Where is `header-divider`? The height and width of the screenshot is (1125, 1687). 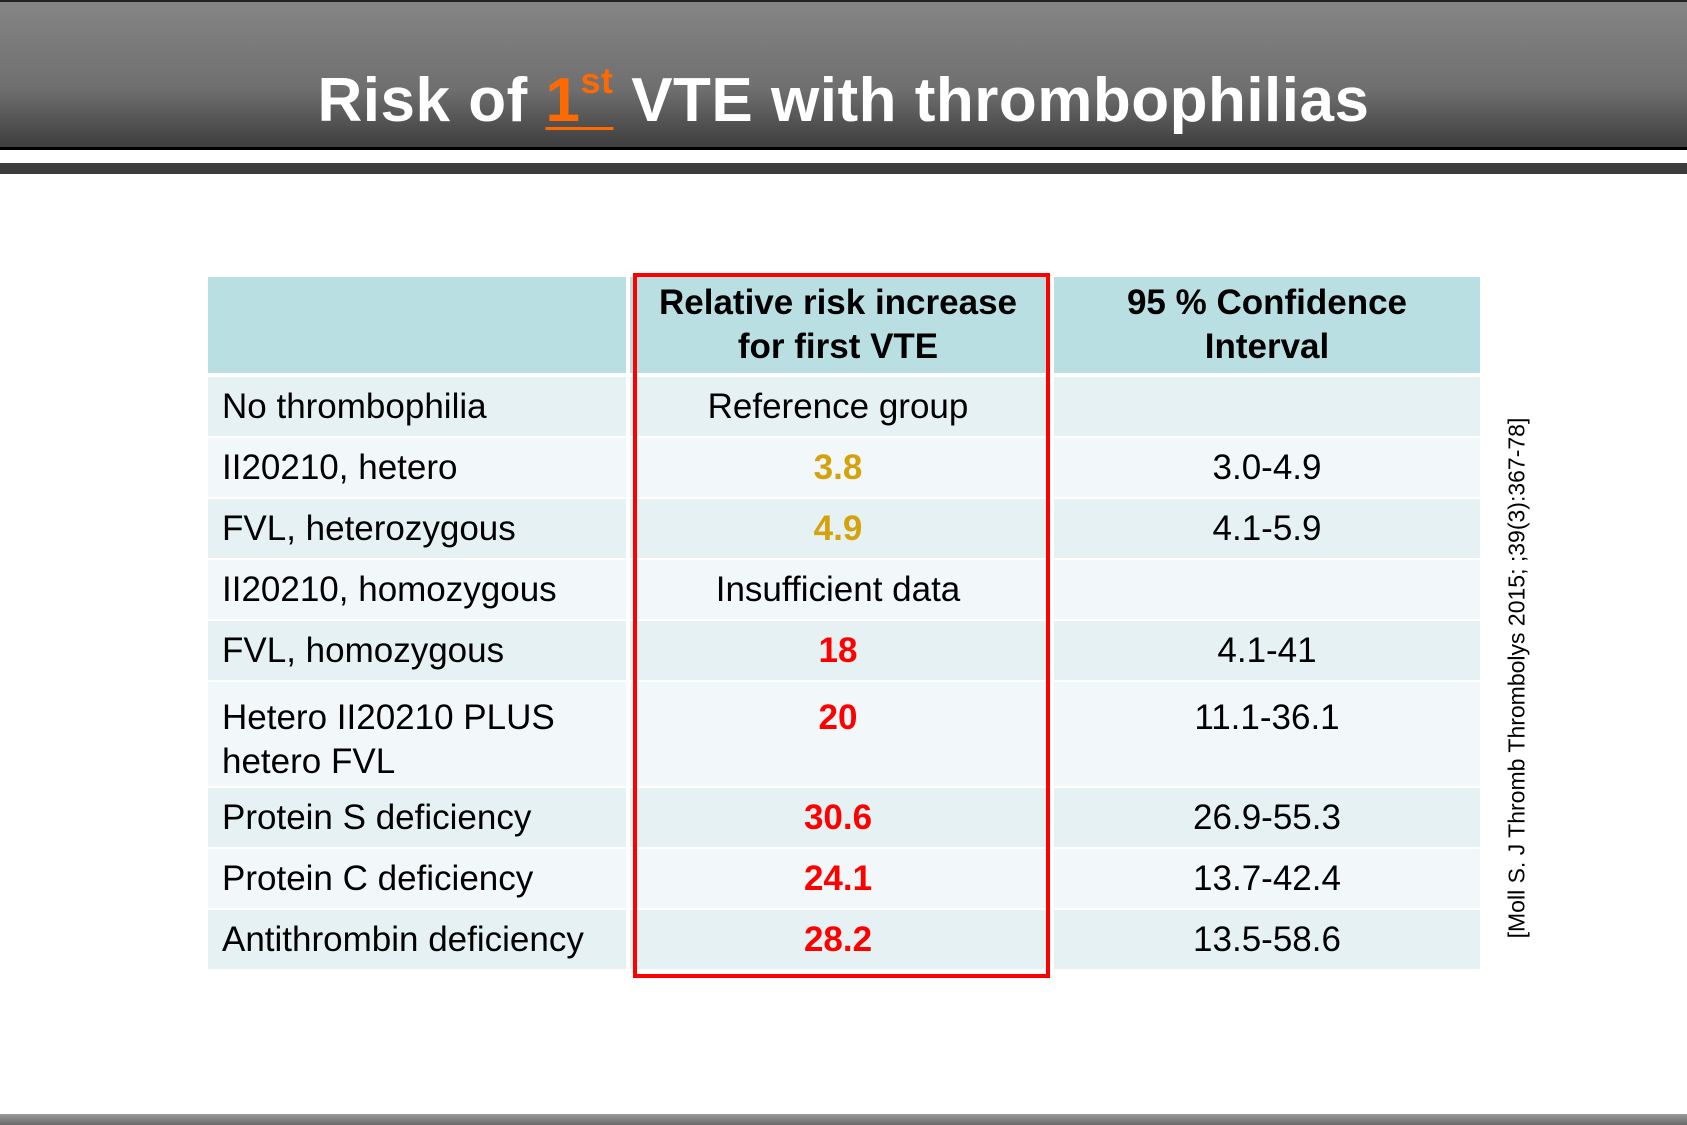 header-divider is located at coordinates (843, 168).